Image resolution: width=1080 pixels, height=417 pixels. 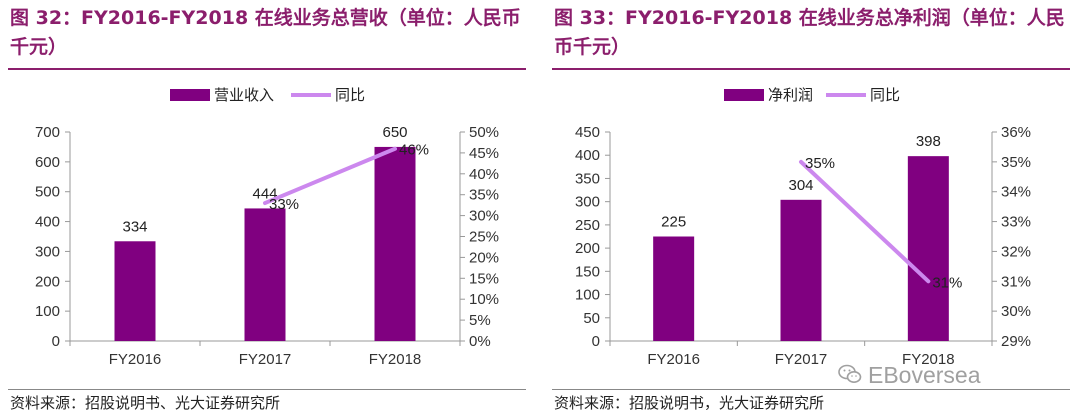 I want to click on right-tick-label: 36%, so click(x=1016, y=132).